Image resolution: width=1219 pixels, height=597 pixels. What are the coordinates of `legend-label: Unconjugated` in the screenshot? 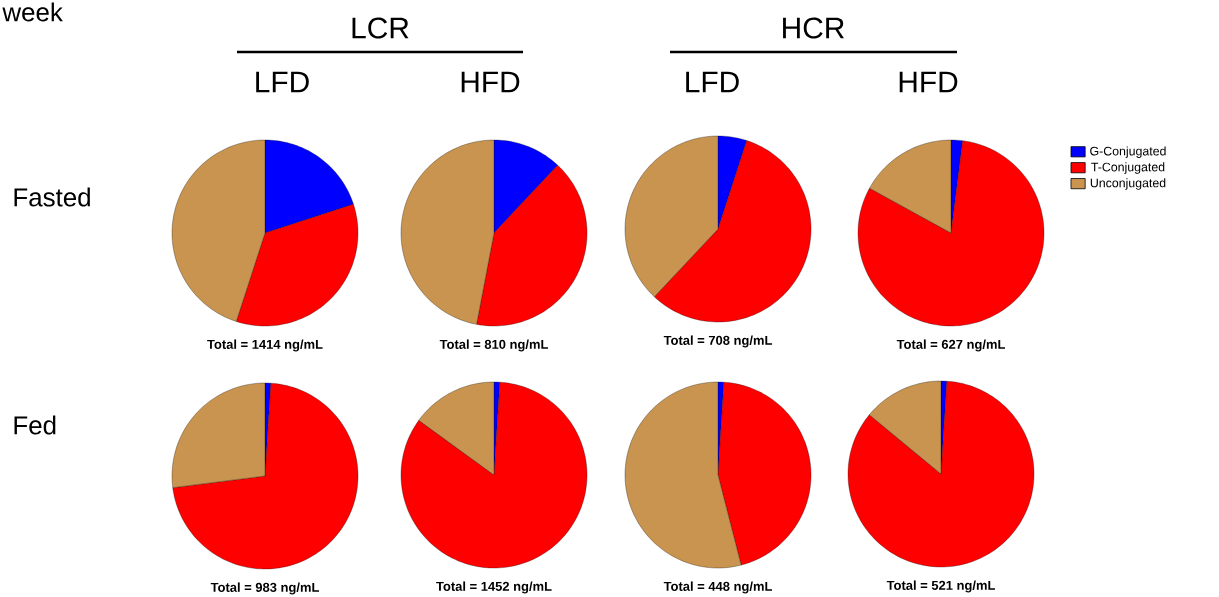 It's located at (1128, 184).